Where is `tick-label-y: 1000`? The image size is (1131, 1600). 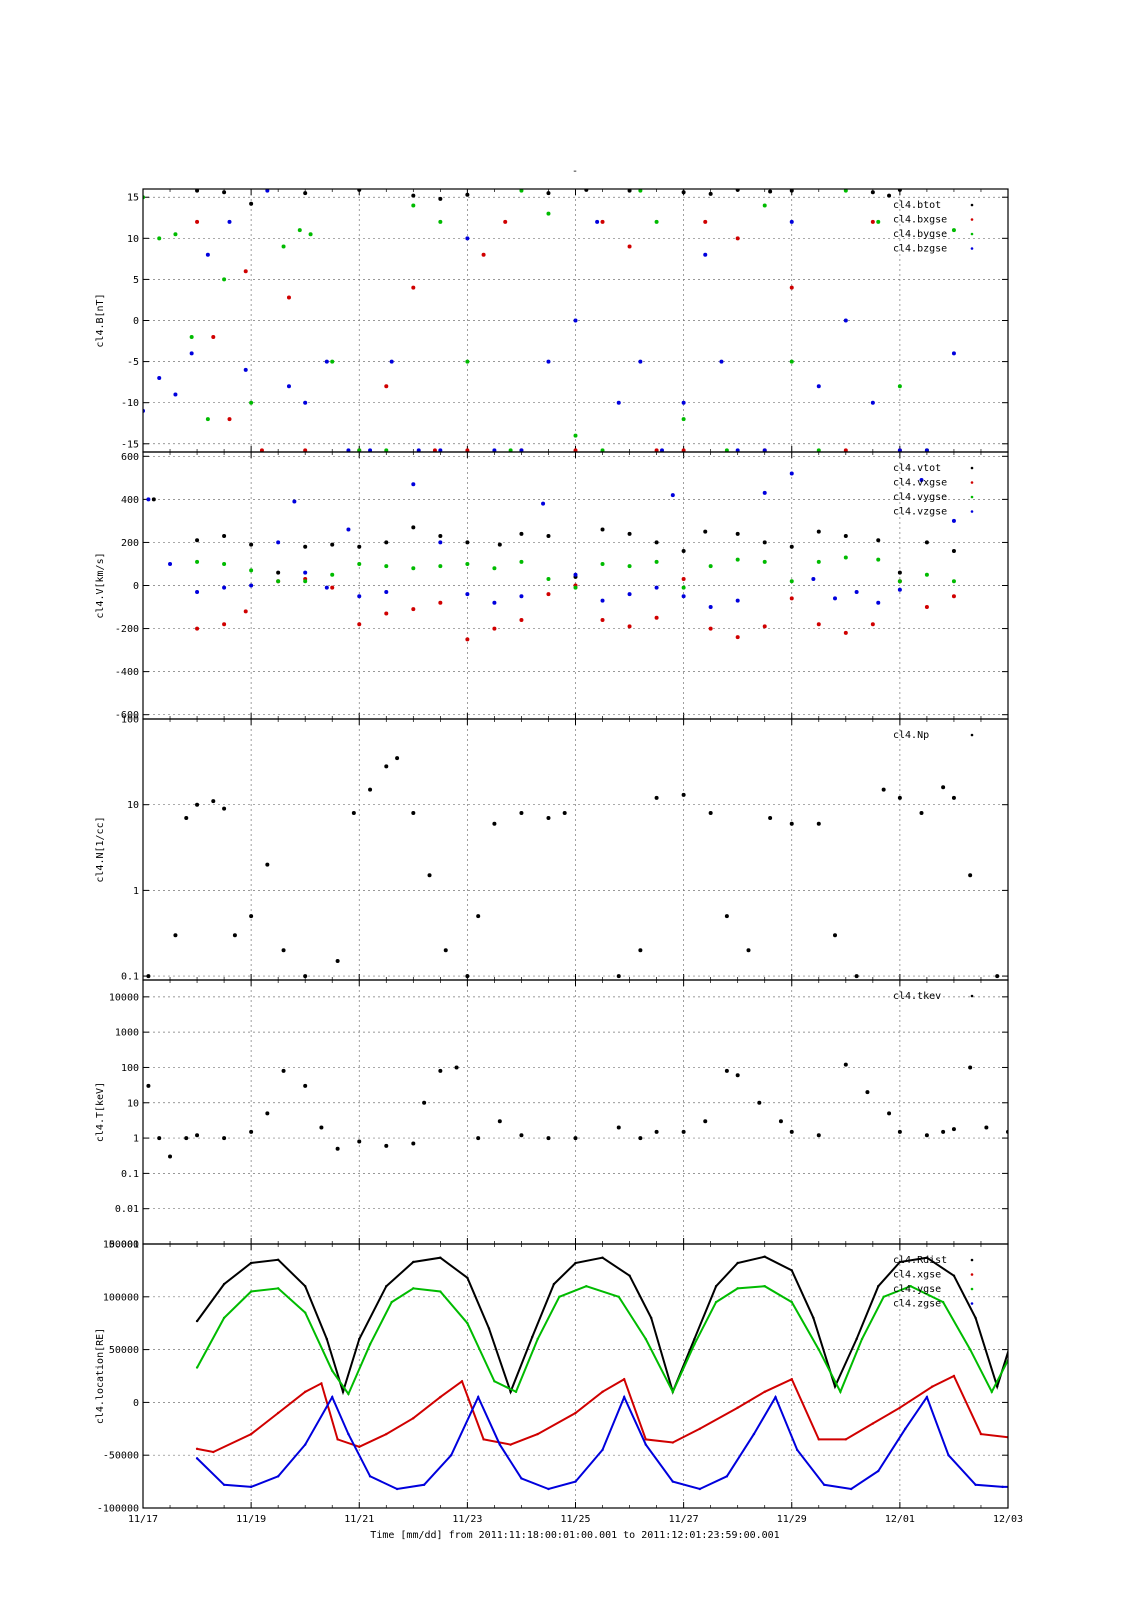
tick-label-y: 1000 is located at coordinates (127, 1033).